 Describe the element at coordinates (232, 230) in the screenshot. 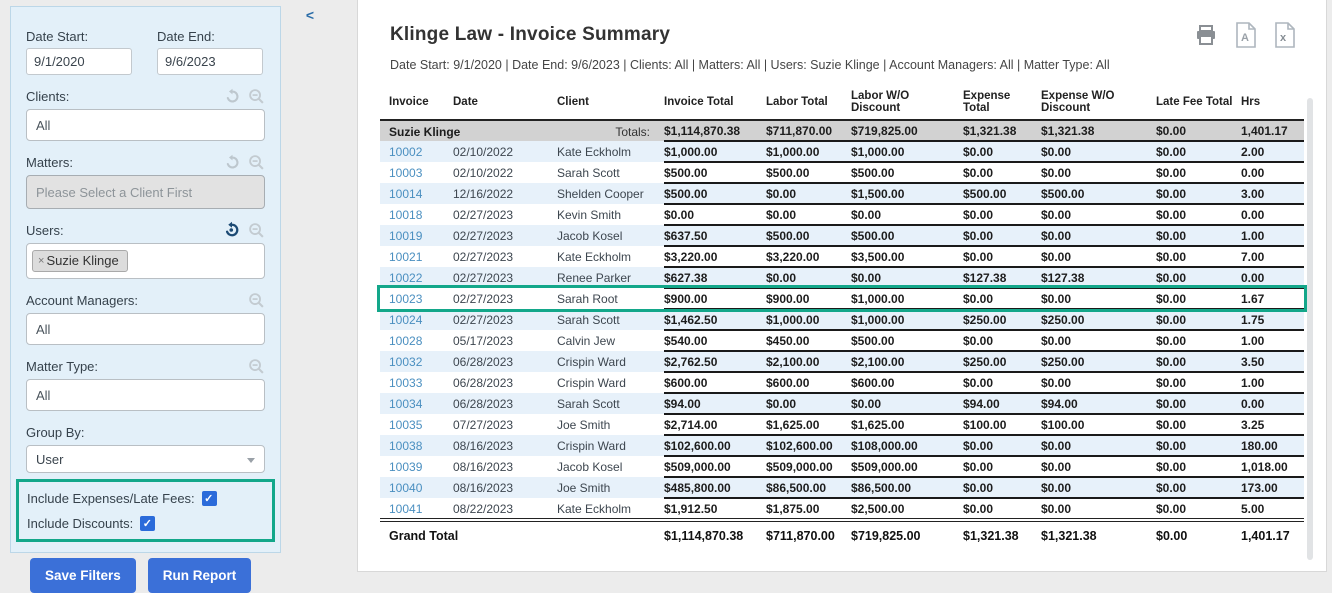

I see `users-reset-icon` at that location.